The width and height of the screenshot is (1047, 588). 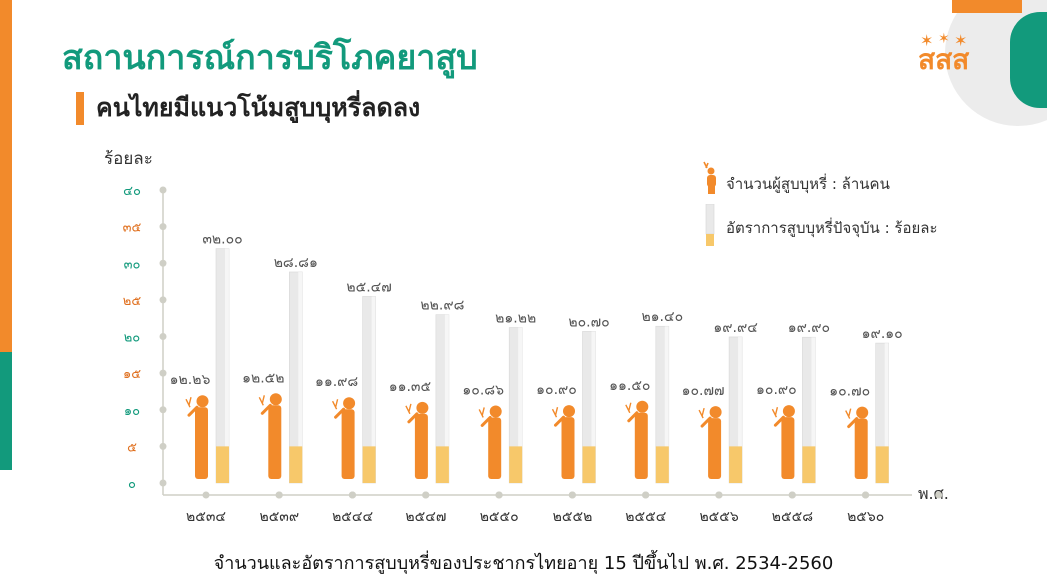 I want to click on logo-stars-icon: ✶ ✶ ✶, so click(x=943, y=40).